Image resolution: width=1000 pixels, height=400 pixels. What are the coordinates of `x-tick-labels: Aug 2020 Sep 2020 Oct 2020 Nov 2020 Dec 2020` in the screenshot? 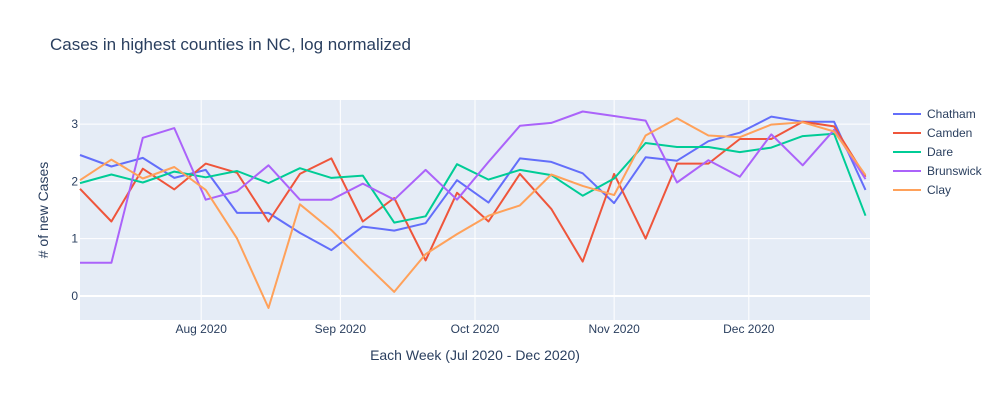 It's located at (474, 329).